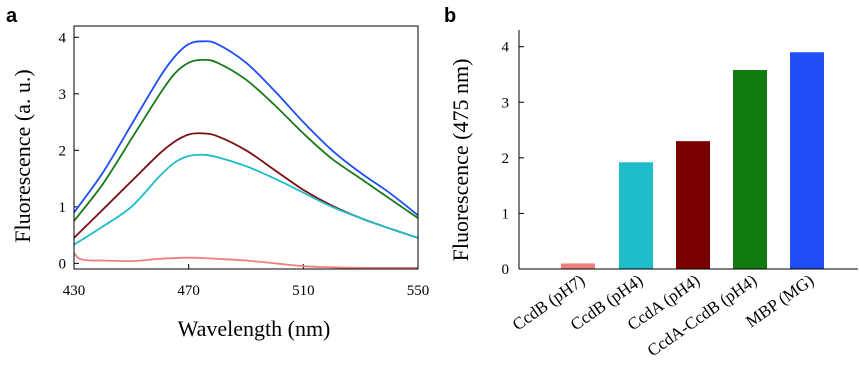 This screenshot has height=376, width=859. I want to click on panel-a-x-tick-label: 430, so click(74, 291).